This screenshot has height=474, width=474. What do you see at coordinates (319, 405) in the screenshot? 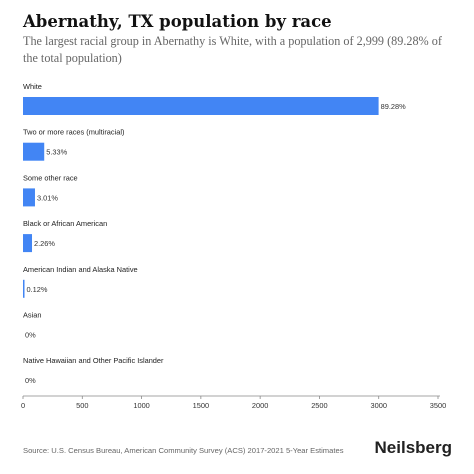
I see `x-tick-label: 2500` at bounding box center [319, 405].